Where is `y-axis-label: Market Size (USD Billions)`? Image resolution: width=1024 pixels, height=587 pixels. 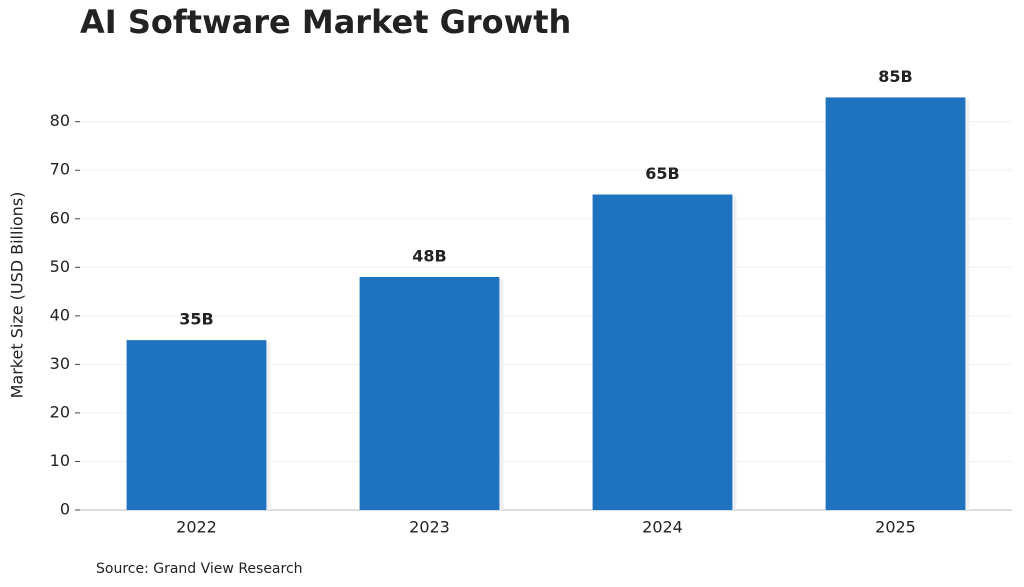
y-axis-label: Market Size (USD Billions) is located at coordinates (17, 295).